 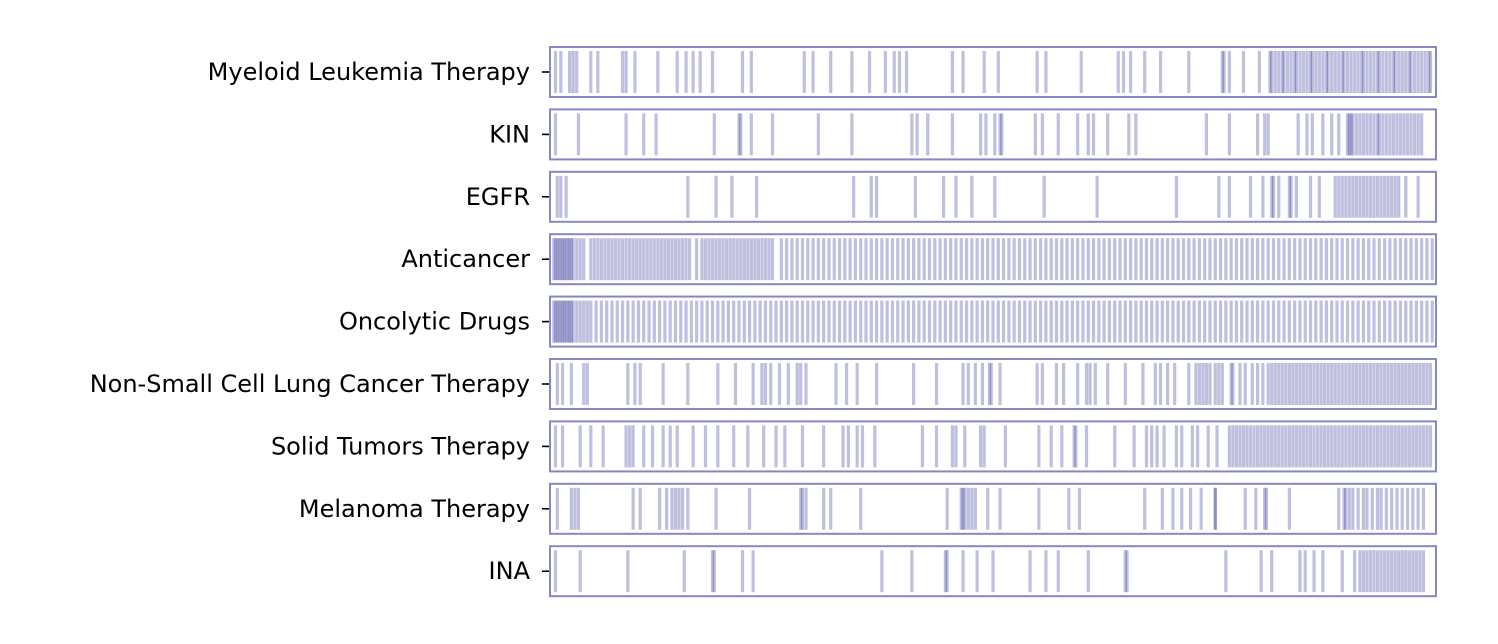 I want to click on track-label: INA, so click(x=510, y=571).